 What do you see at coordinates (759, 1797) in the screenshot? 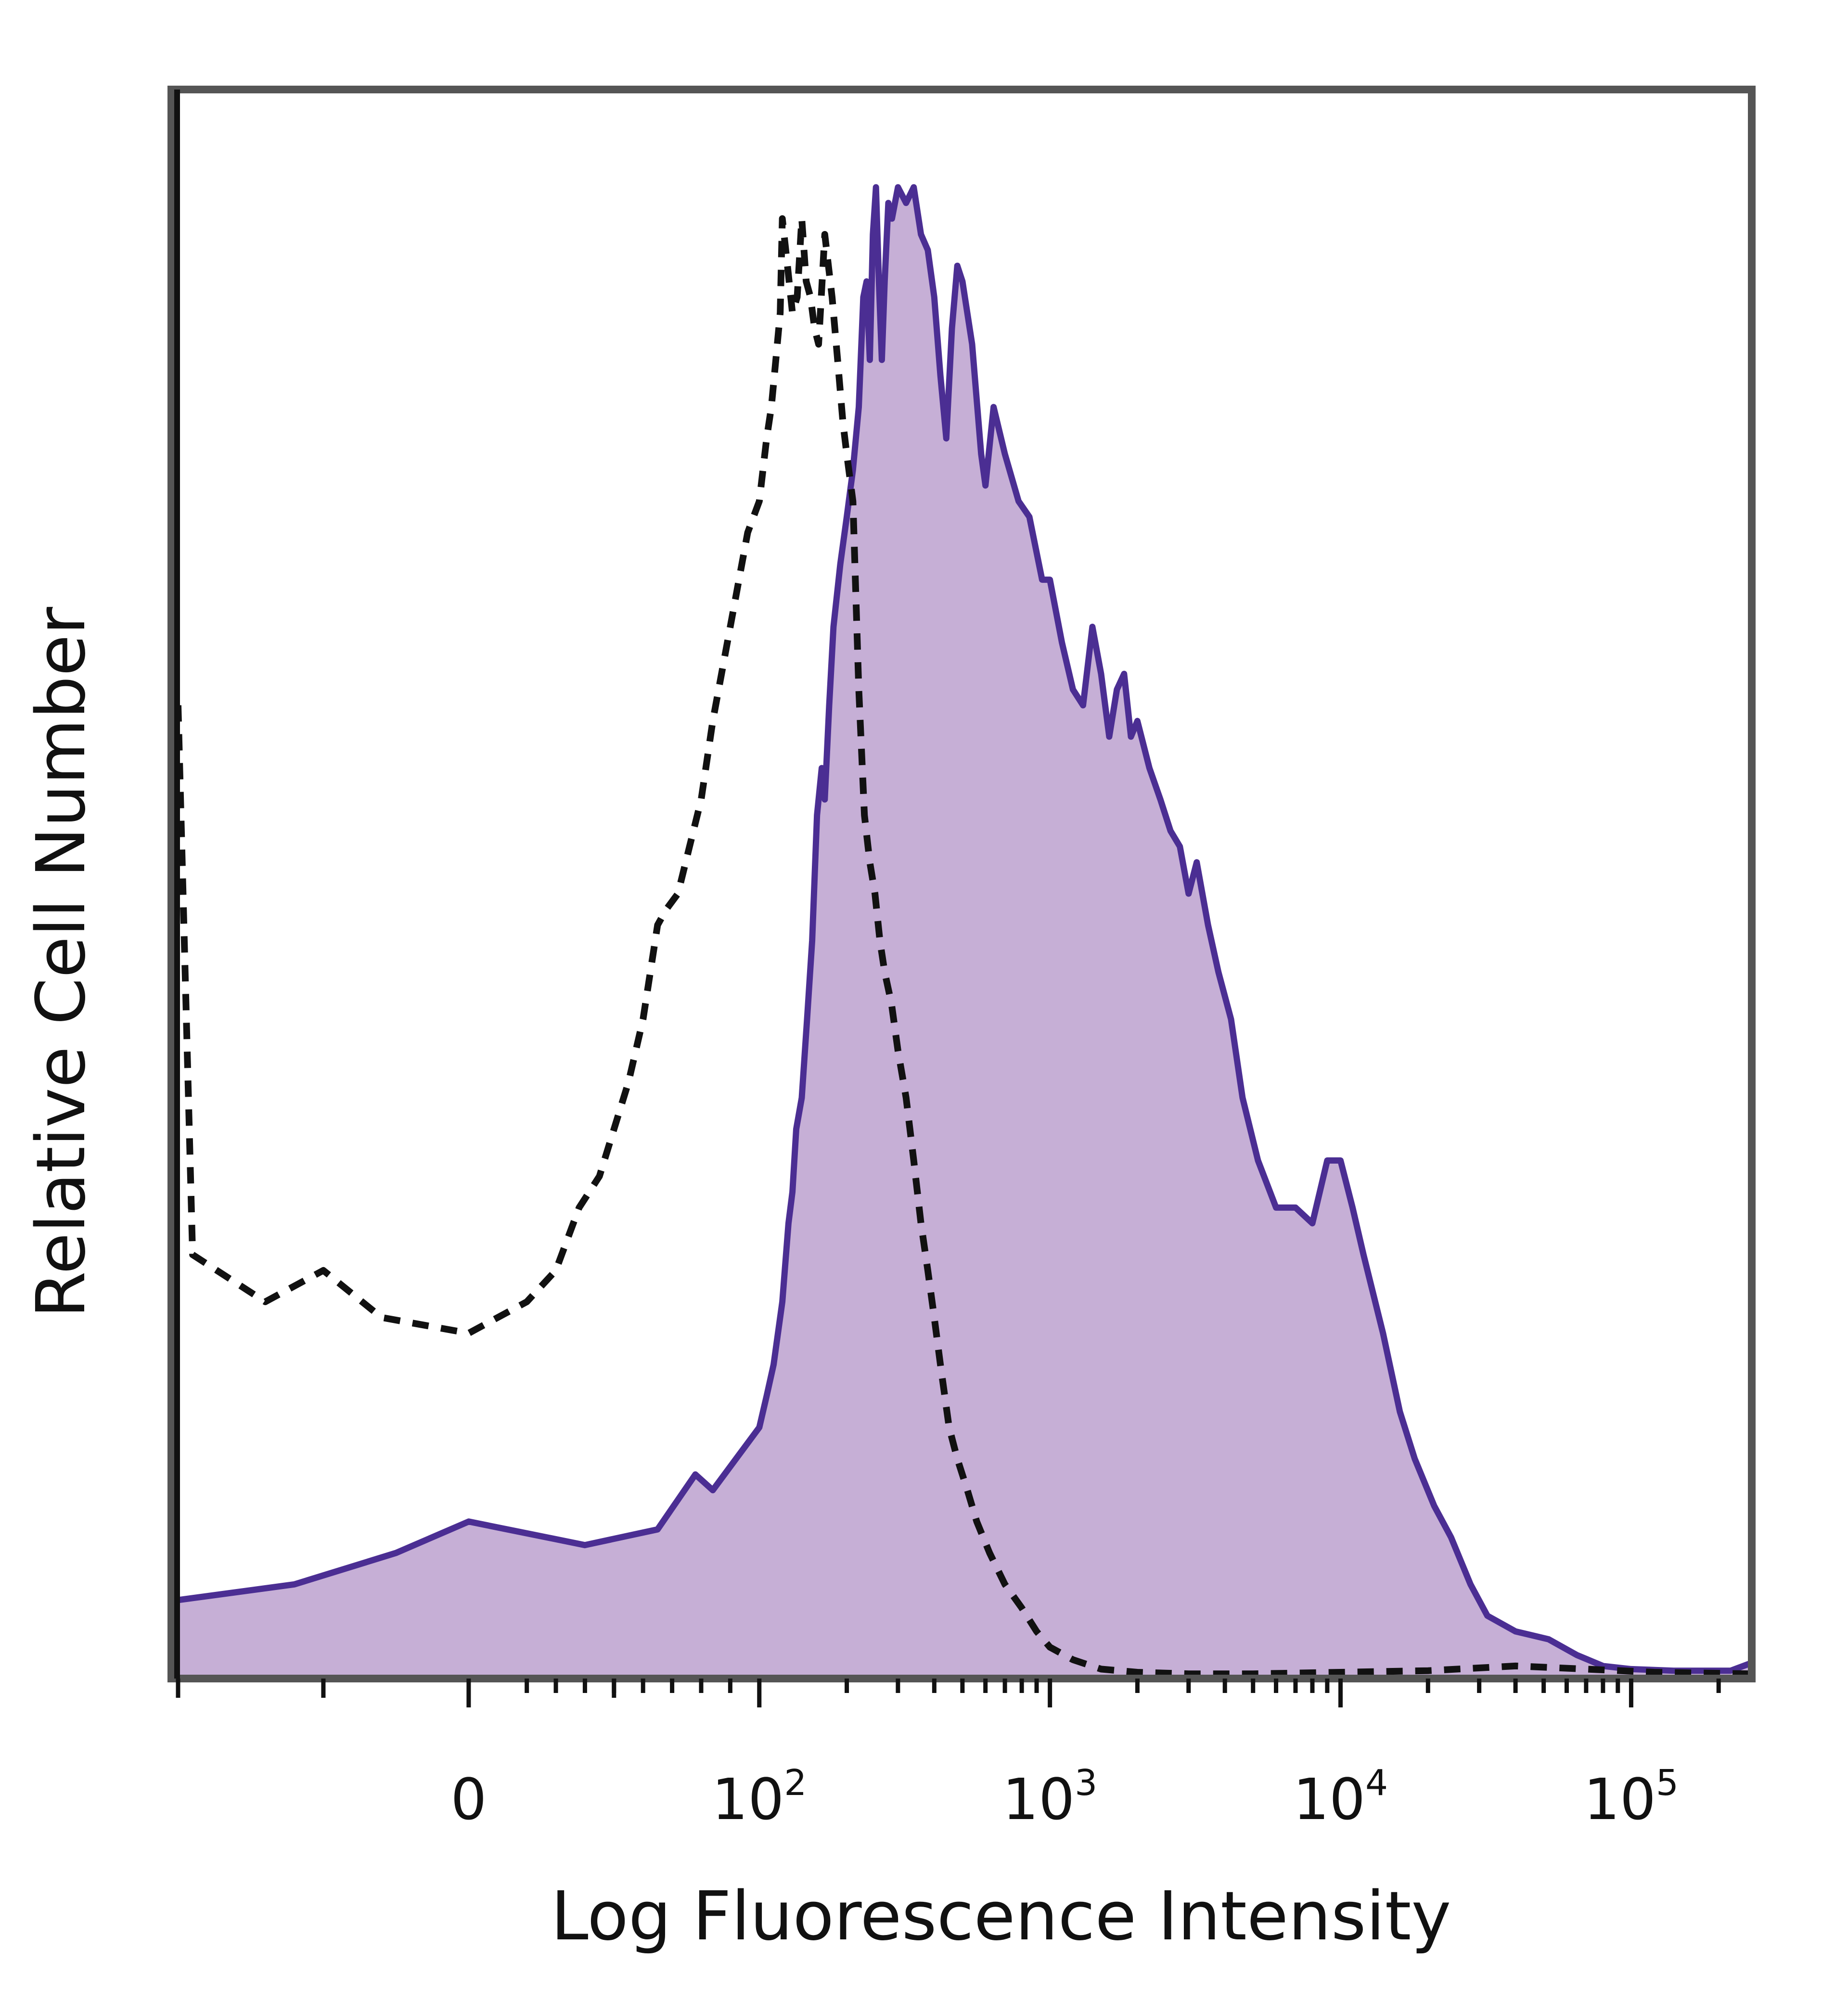
I see `x-tick-label: 102` at bounding box center [759, 1797].